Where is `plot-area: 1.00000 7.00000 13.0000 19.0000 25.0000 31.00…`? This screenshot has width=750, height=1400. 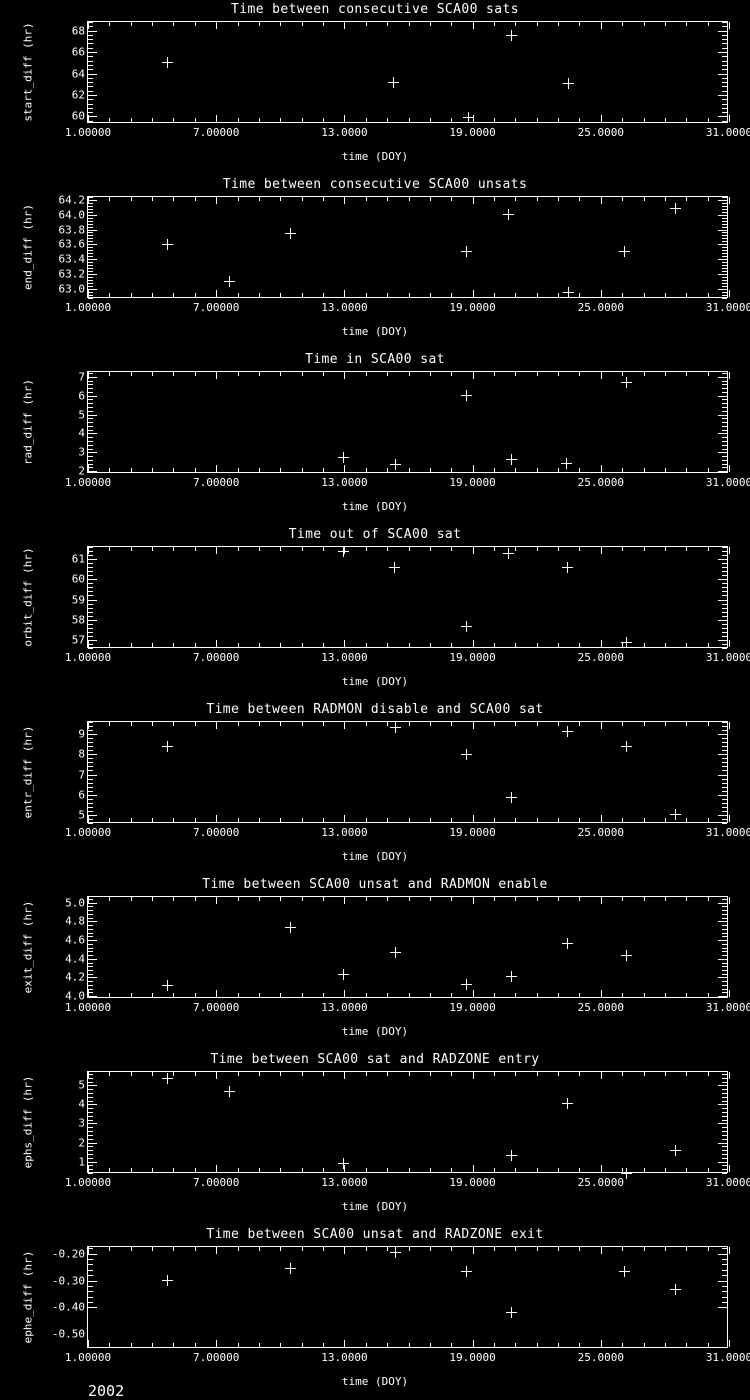 plot-area: 1.00000 7.00000 13.0000 19.0000 25.0000 31.00… is located at coordinates (407, 955).